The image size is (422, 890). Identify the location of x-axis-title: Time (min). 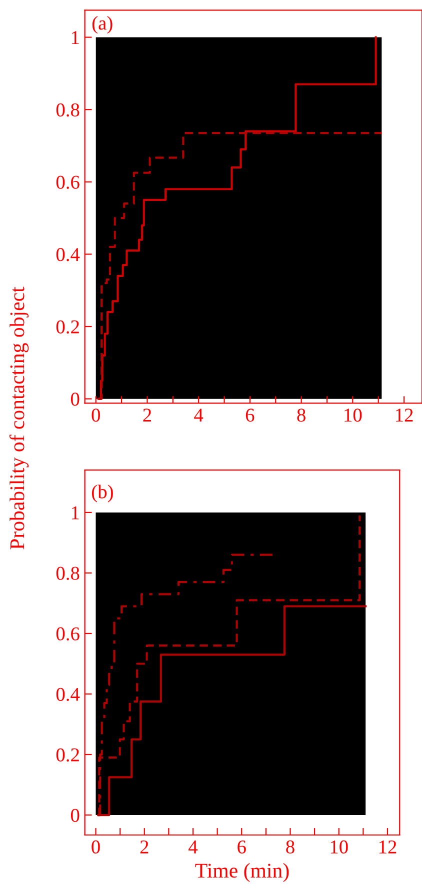
(242, 872).